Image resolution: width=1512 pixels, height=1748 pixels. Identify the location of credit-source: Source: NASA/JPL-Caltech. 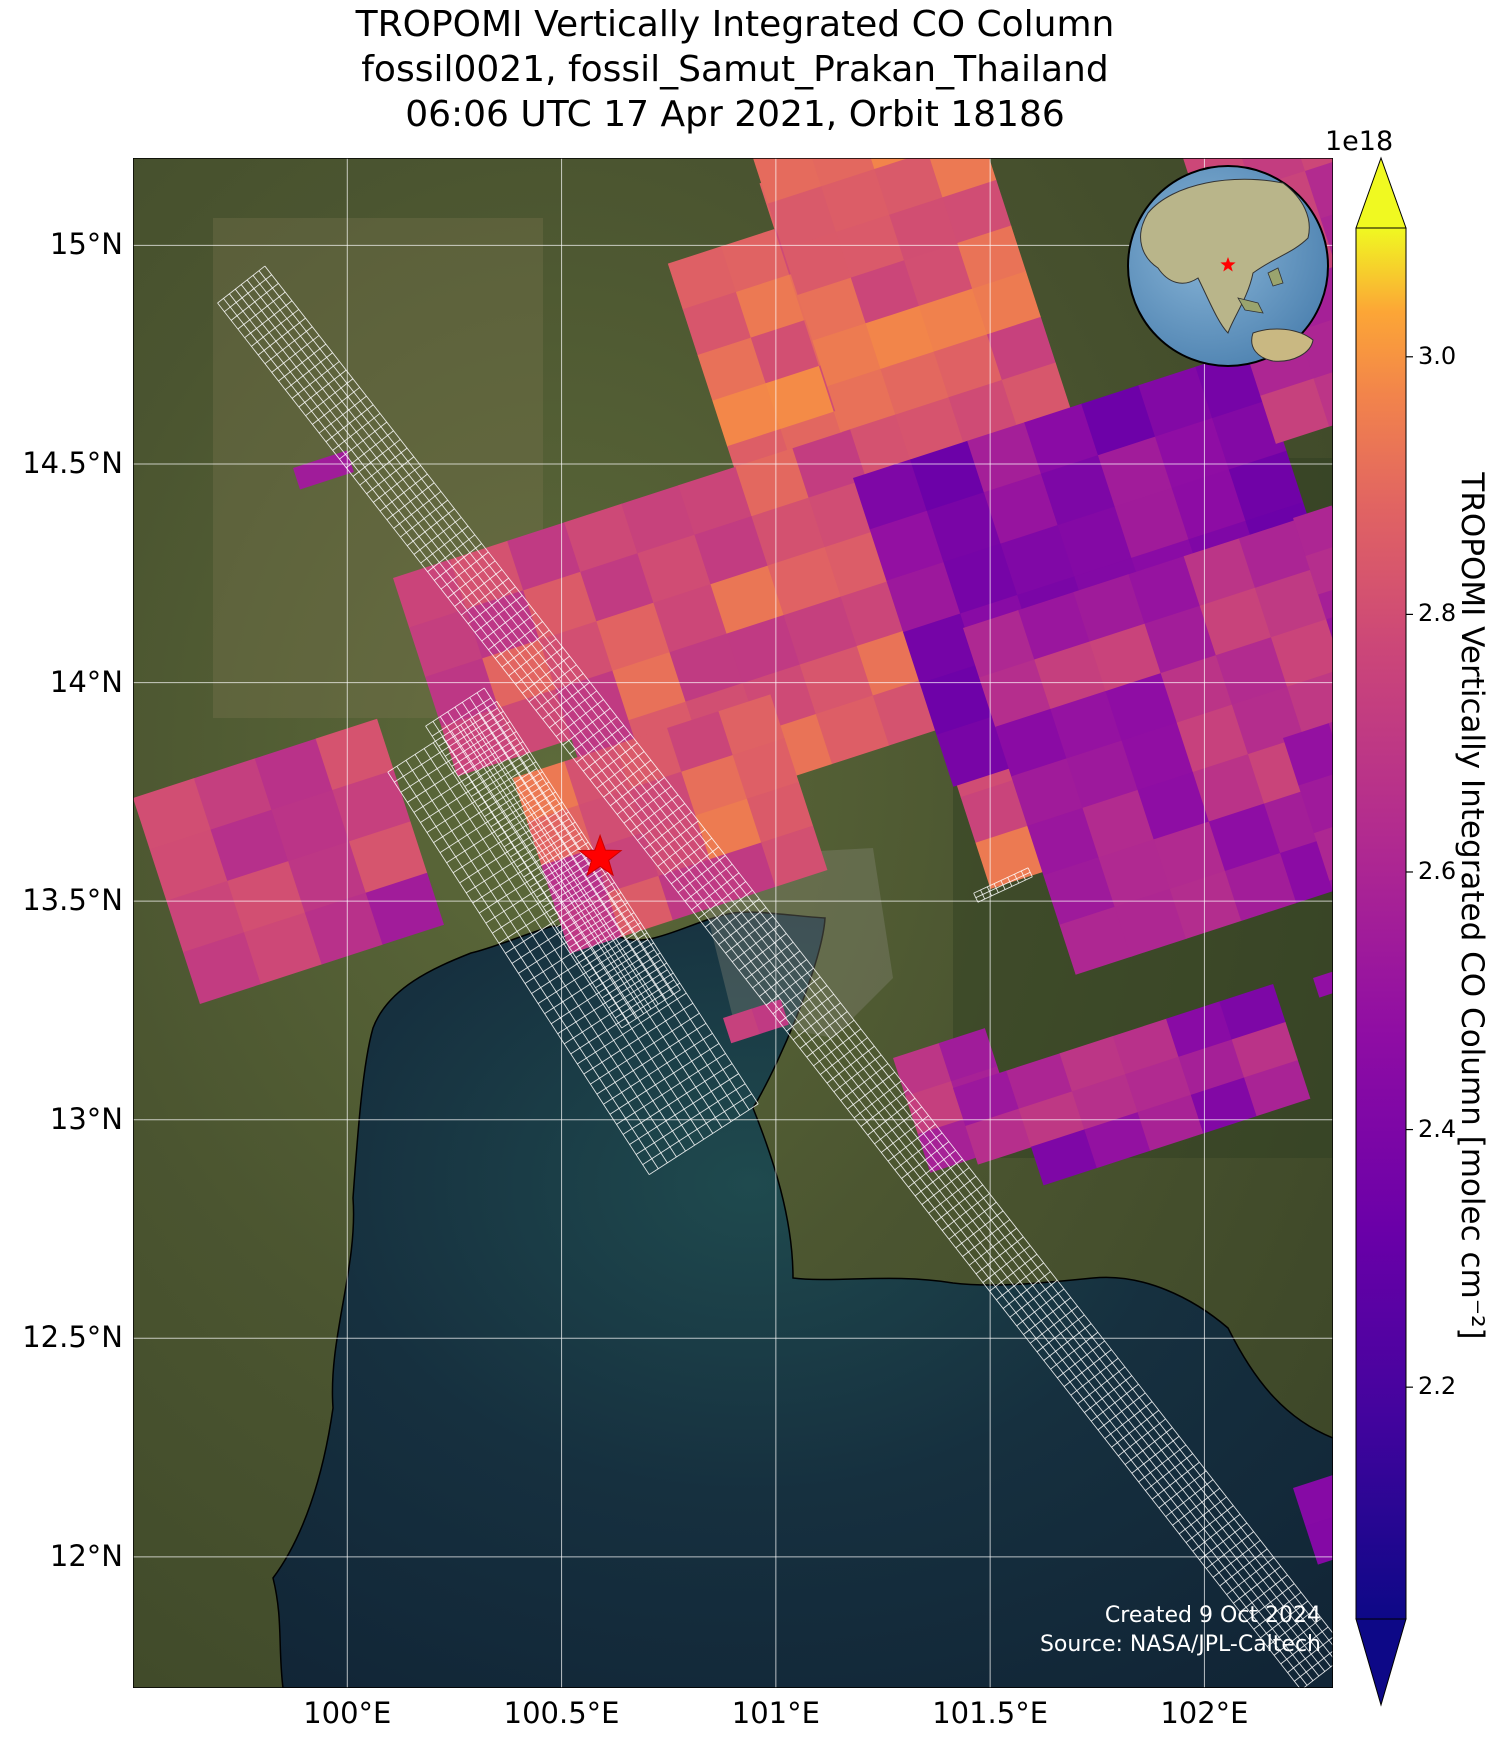
(1180, 1644).